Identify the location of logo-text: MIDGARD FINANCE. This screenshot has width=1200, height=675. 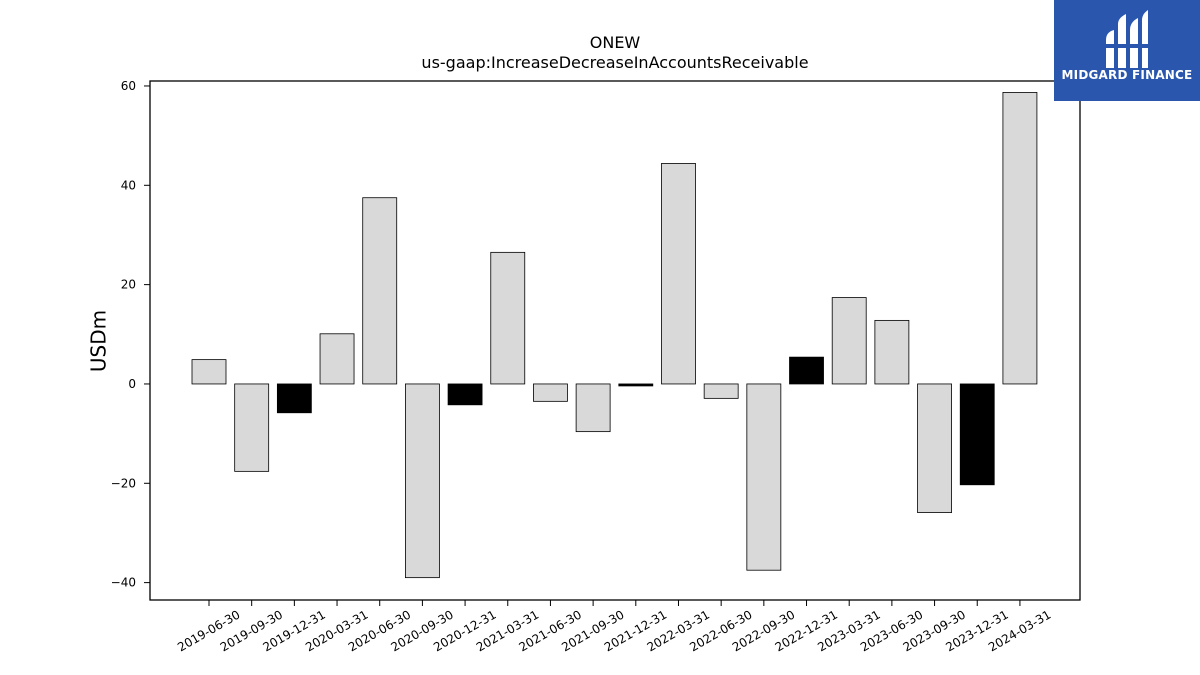
(1127, 75).